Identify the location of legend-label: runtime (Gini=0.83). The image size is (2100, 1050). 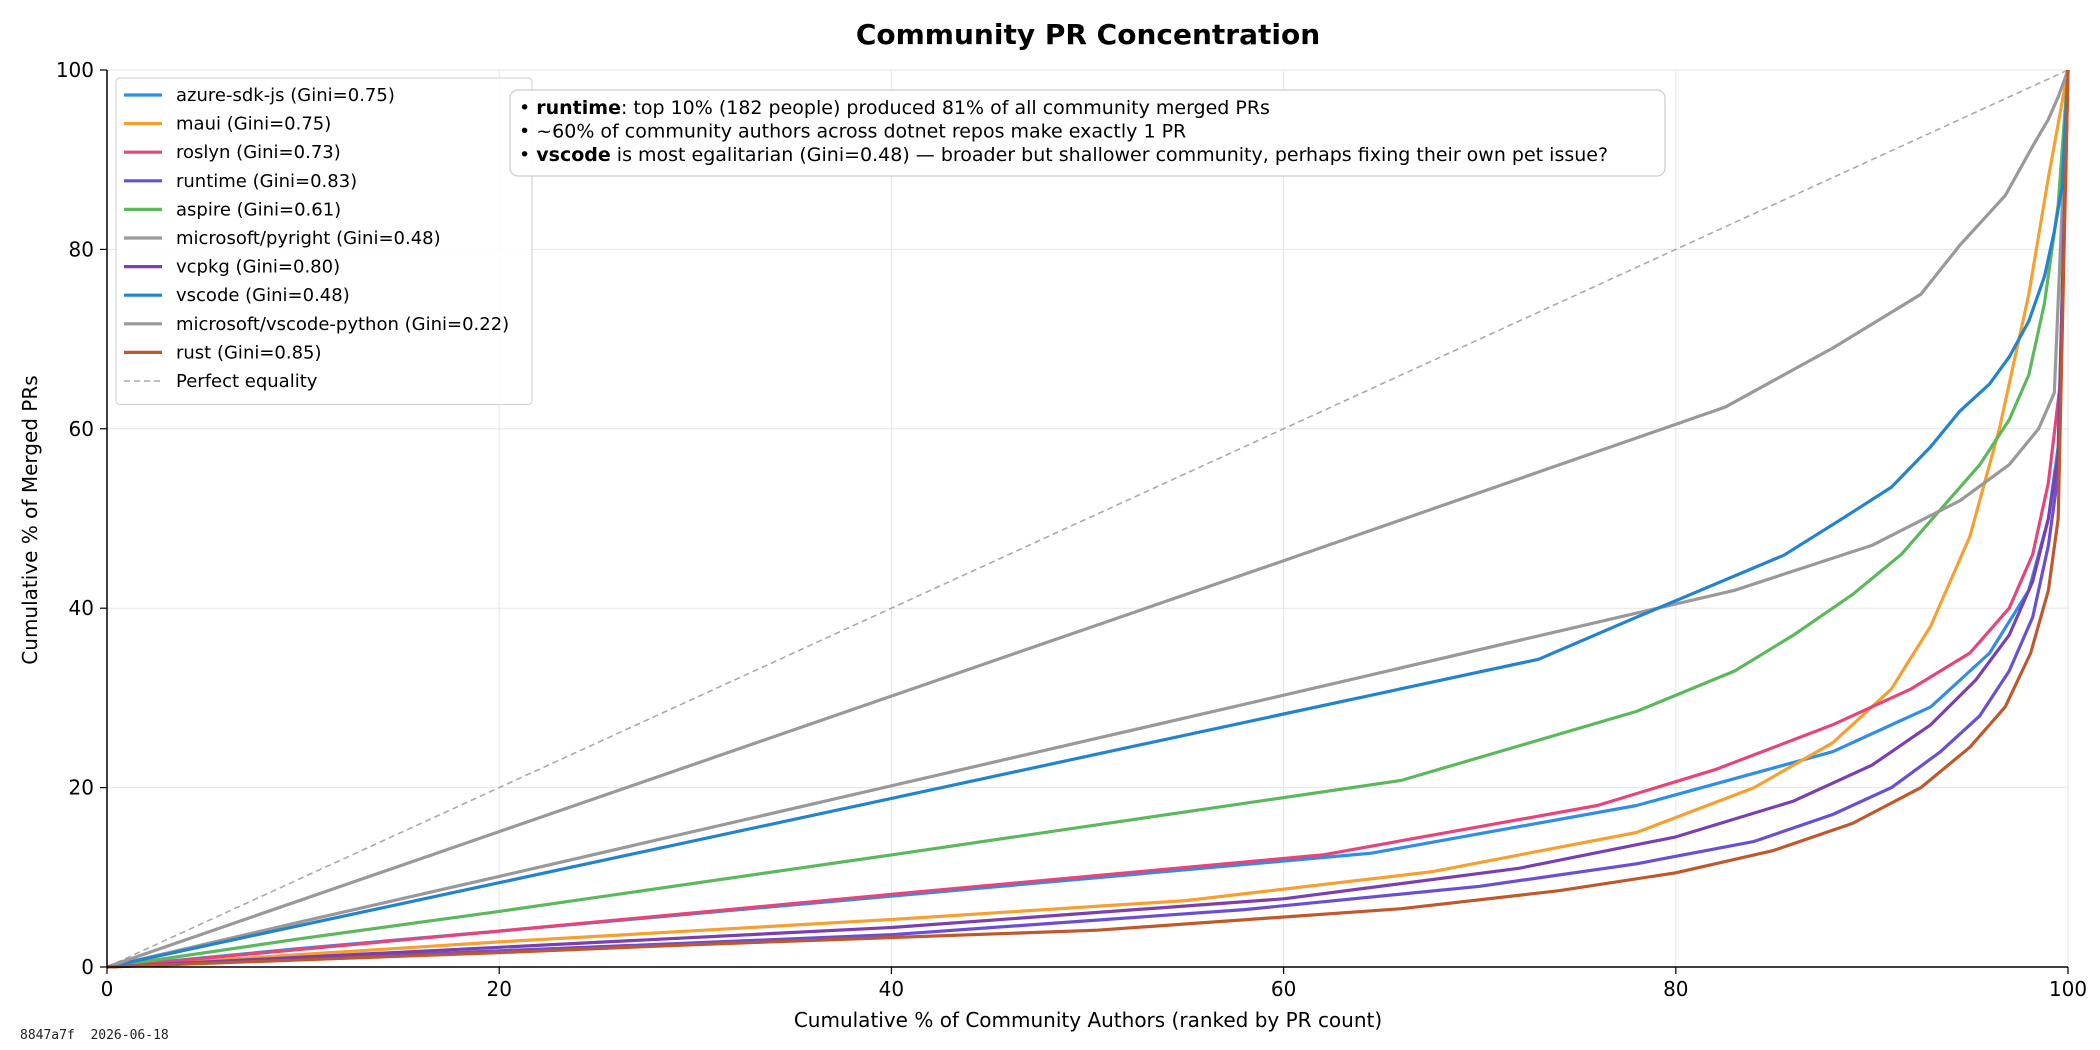
(266, 181).